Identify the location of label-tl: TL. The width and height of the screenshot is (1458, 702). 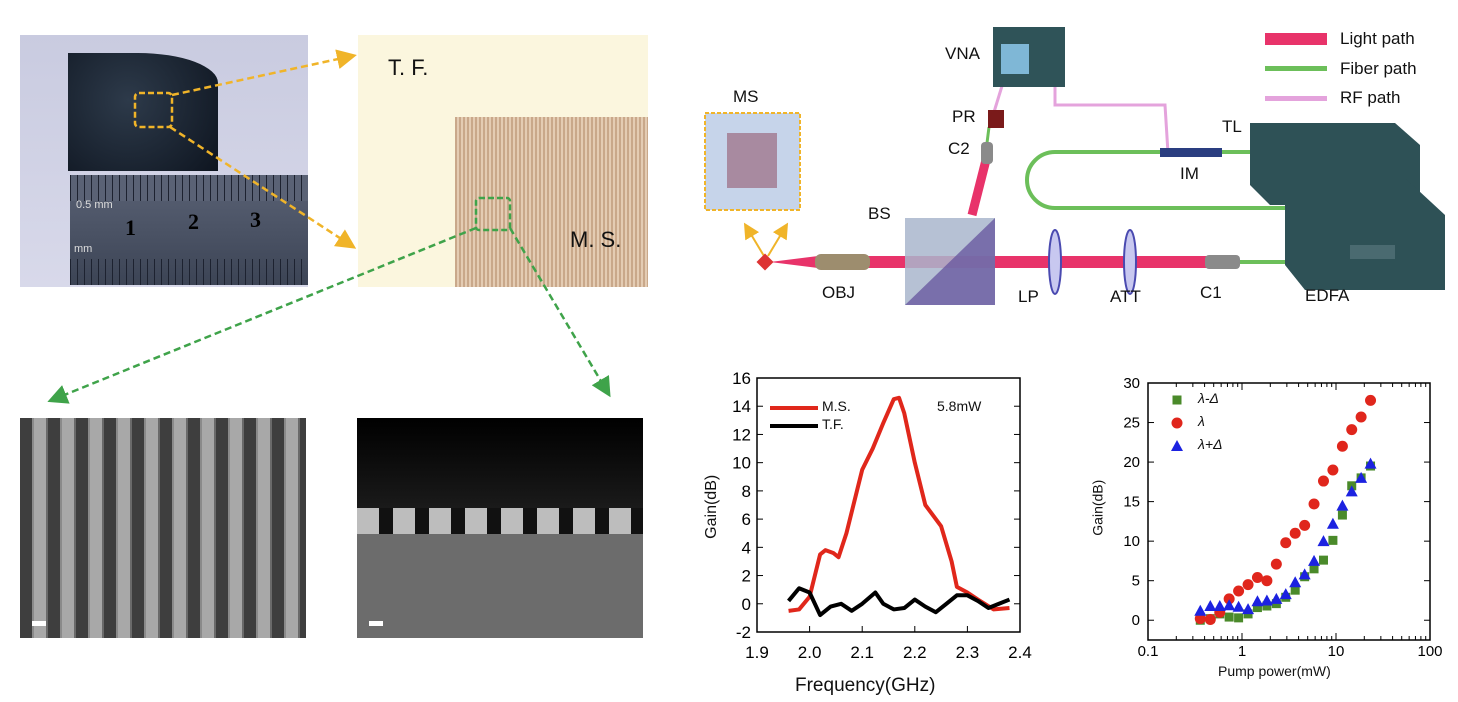
(1232, 126).